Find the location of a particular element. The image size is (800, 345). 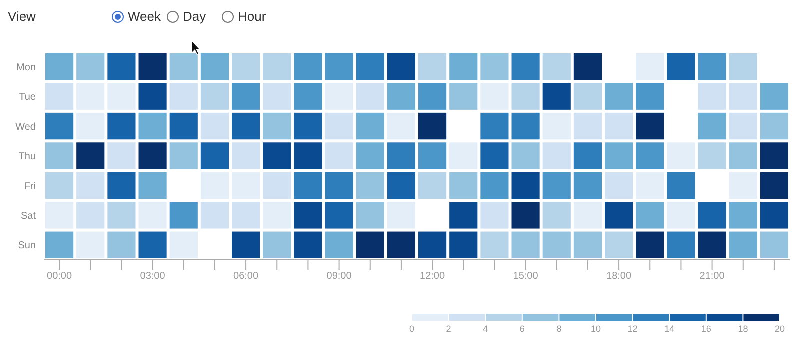

x-tick-label: 03:00 is located at coordinates (153, 276).